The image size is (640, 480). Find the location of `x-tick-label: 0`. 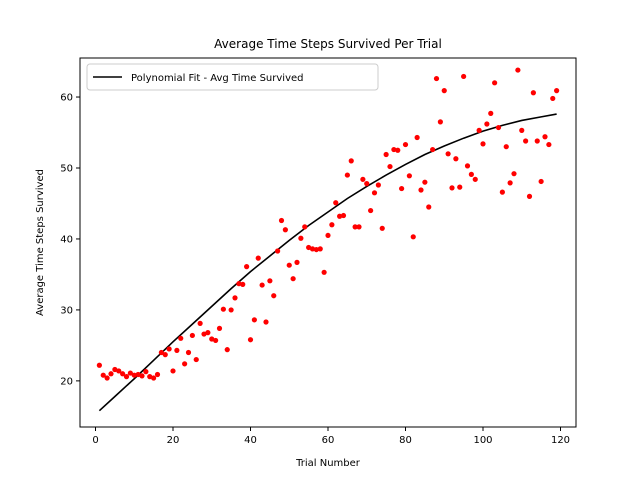

x-tick-label: 0 is located at coordinates (95, 440).